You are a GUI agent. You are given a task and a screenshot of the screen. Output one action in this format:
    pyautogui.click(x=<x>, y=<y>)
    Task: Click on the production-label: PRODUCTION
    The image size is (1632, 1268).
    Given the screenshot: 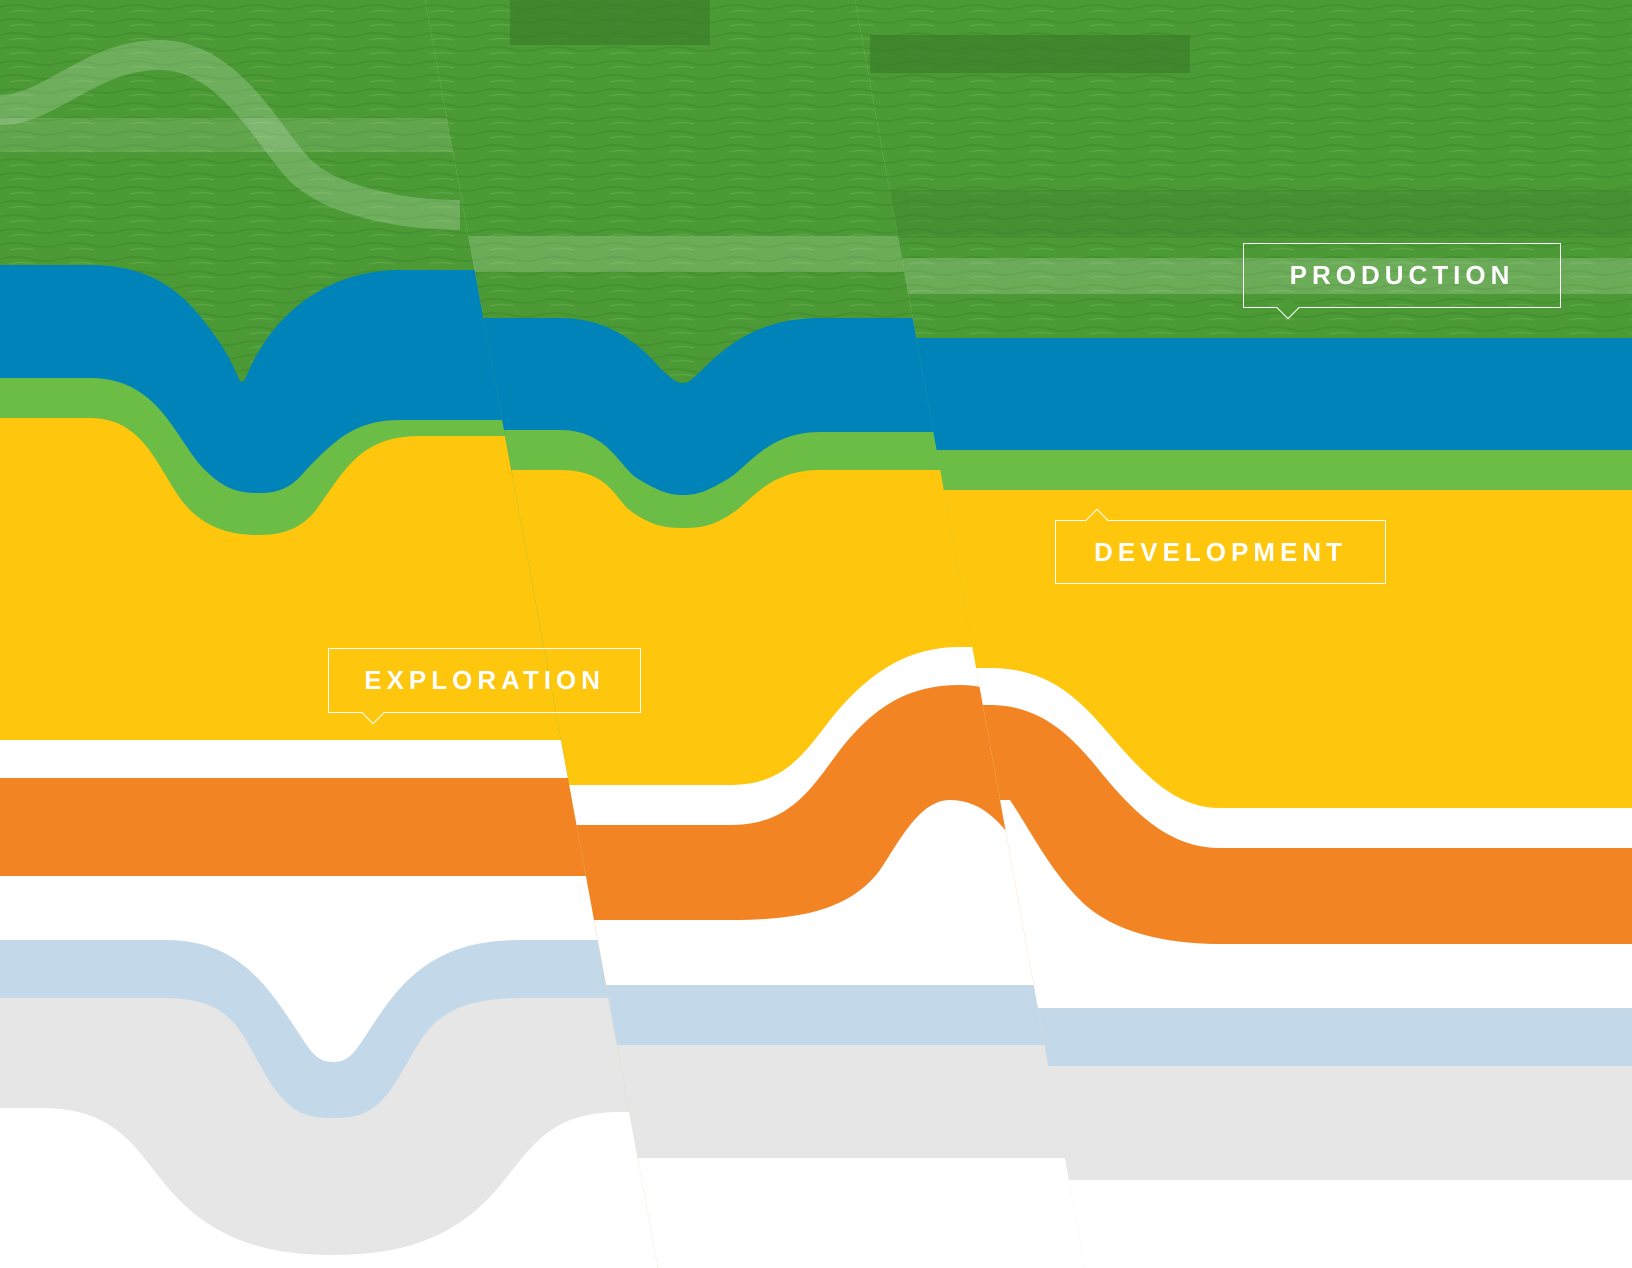 What is the action you would take?
    pyautogui.click(x=1402, y=275)
    